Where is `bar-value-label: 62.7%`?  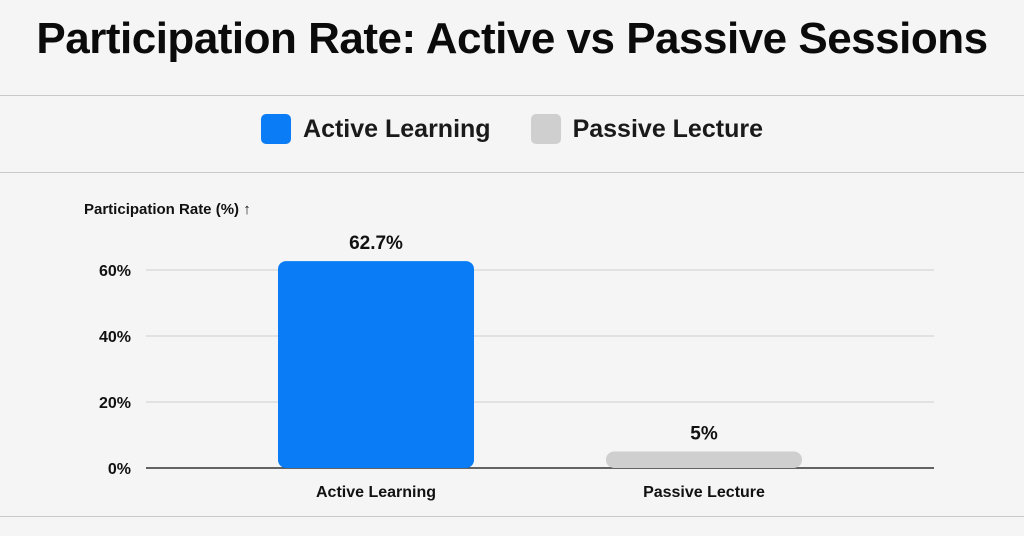
bar-value-label: 62.7% is located at coordinates (376, 243).